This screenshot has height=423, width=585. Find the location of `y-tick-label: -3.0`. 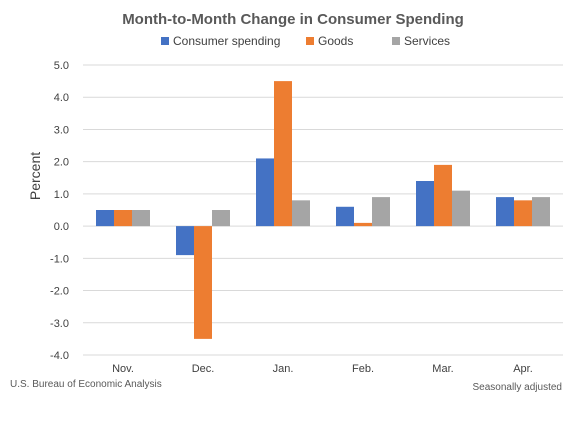

y-tick-label: -3.0 is located at coordinates (59, 324).